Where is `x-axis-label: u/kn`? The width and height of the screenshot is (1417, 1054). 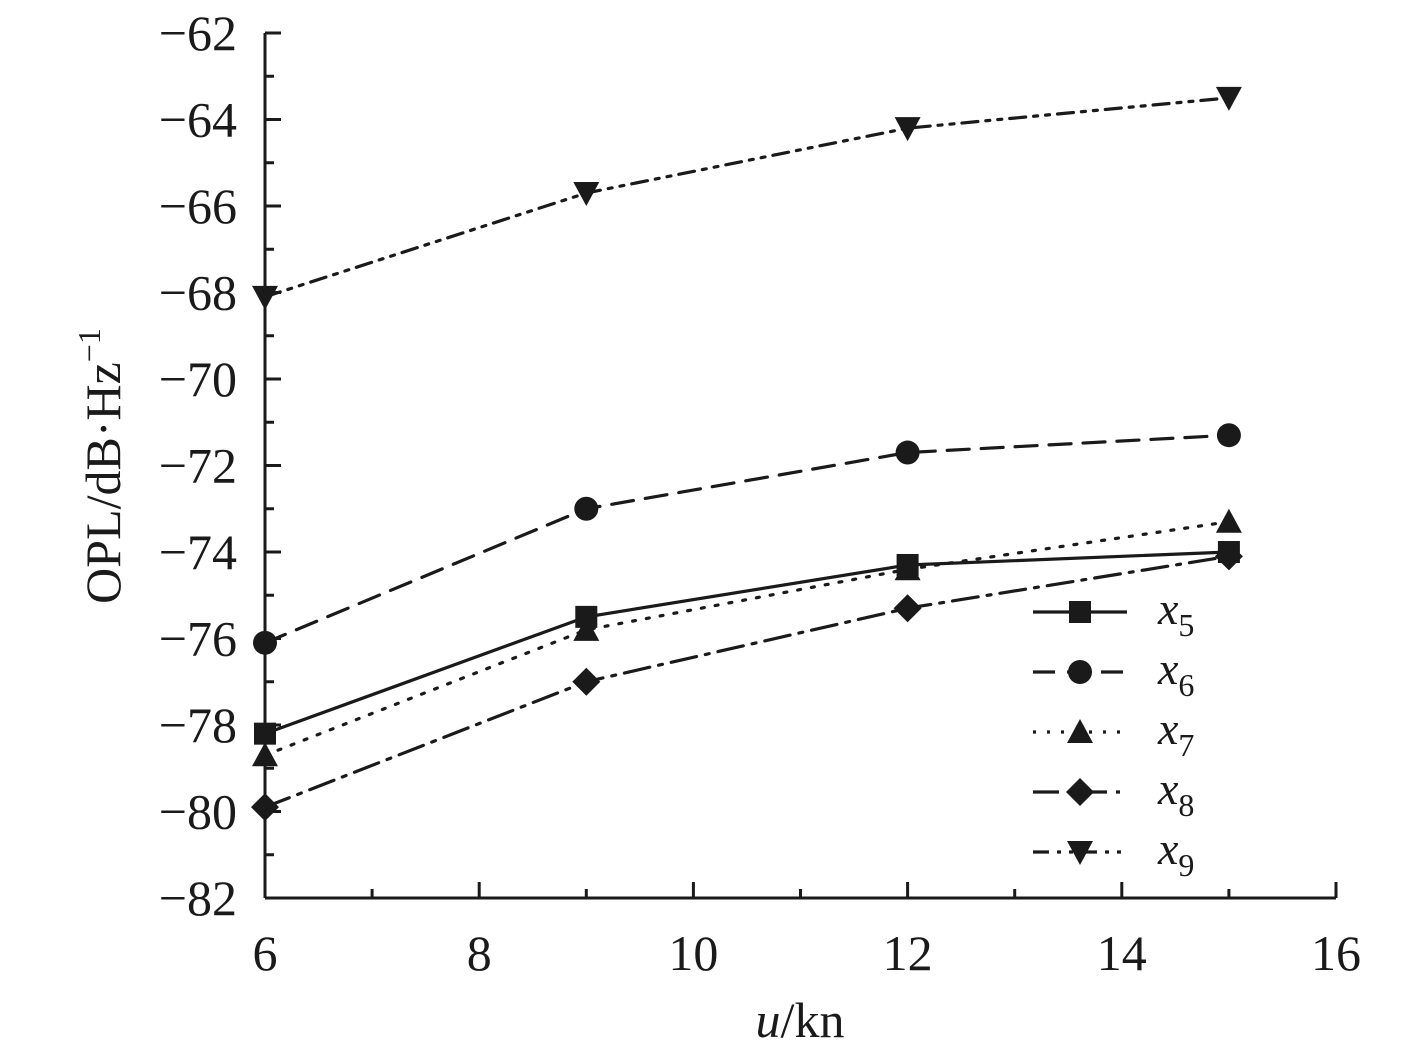 x-axis-label: u/kn is located at coordinates (800, 1020).